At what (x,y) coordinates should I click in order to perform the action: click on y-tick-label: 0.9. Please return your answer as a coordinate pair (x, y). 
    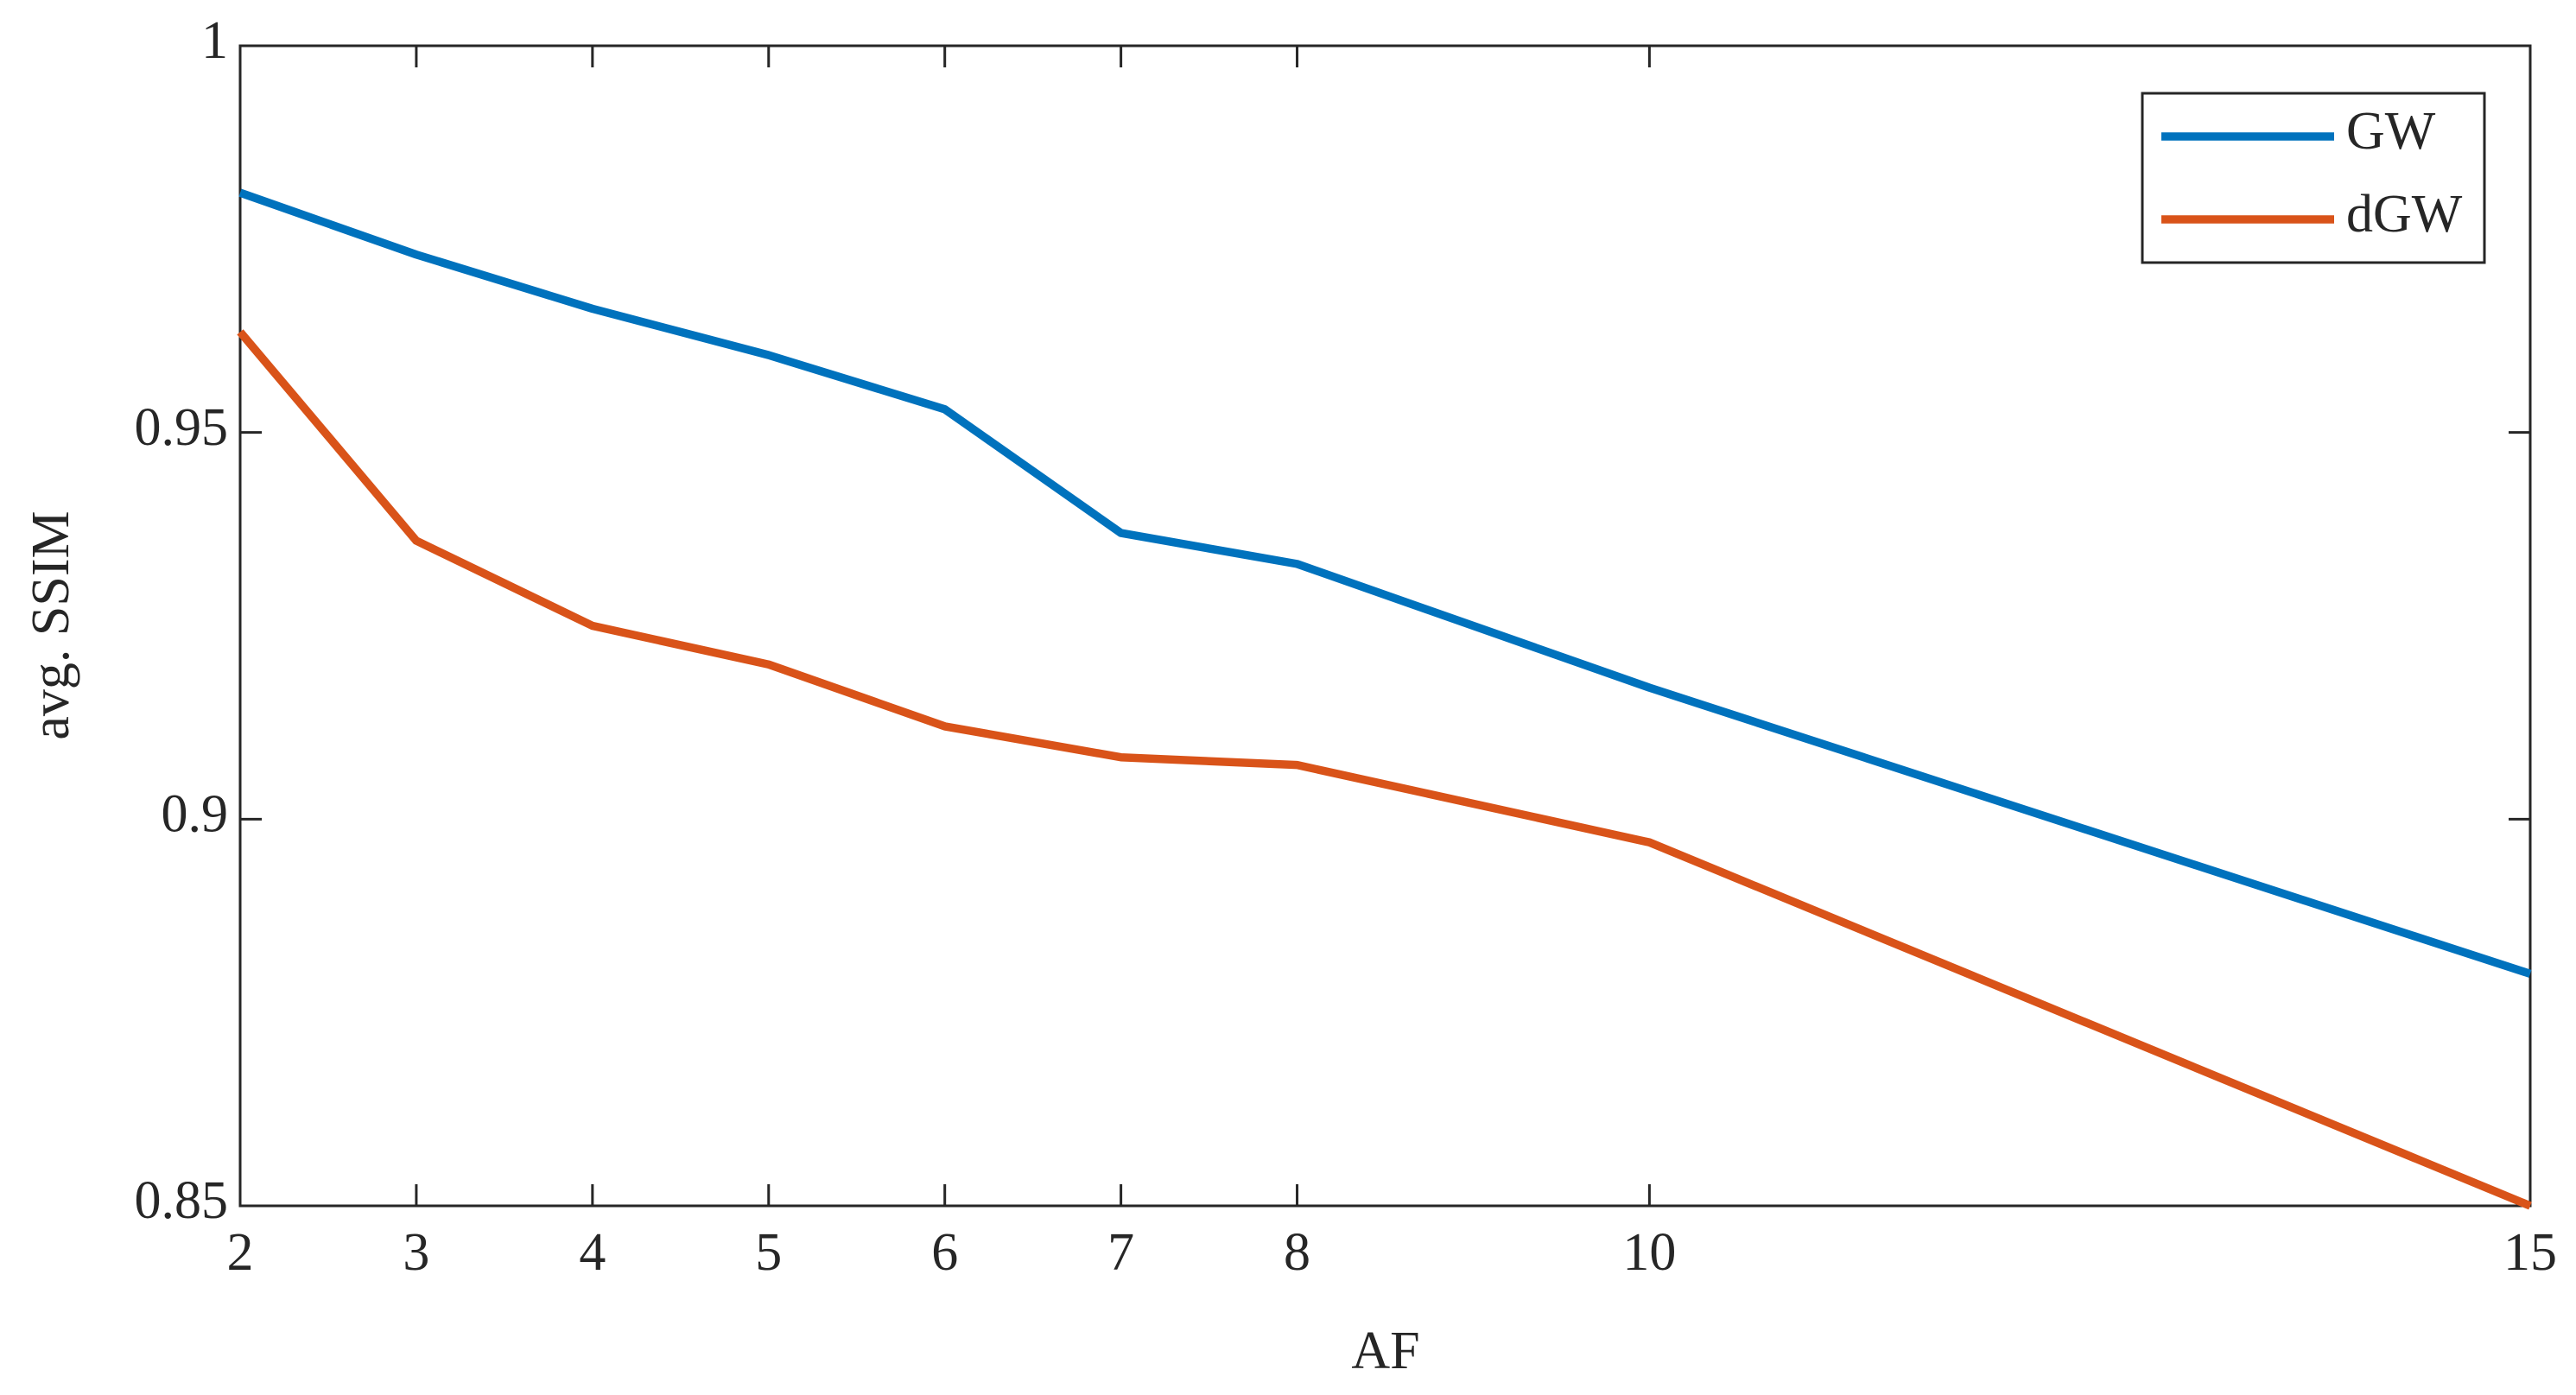
    Looking at the image, I should click on (195, 814).